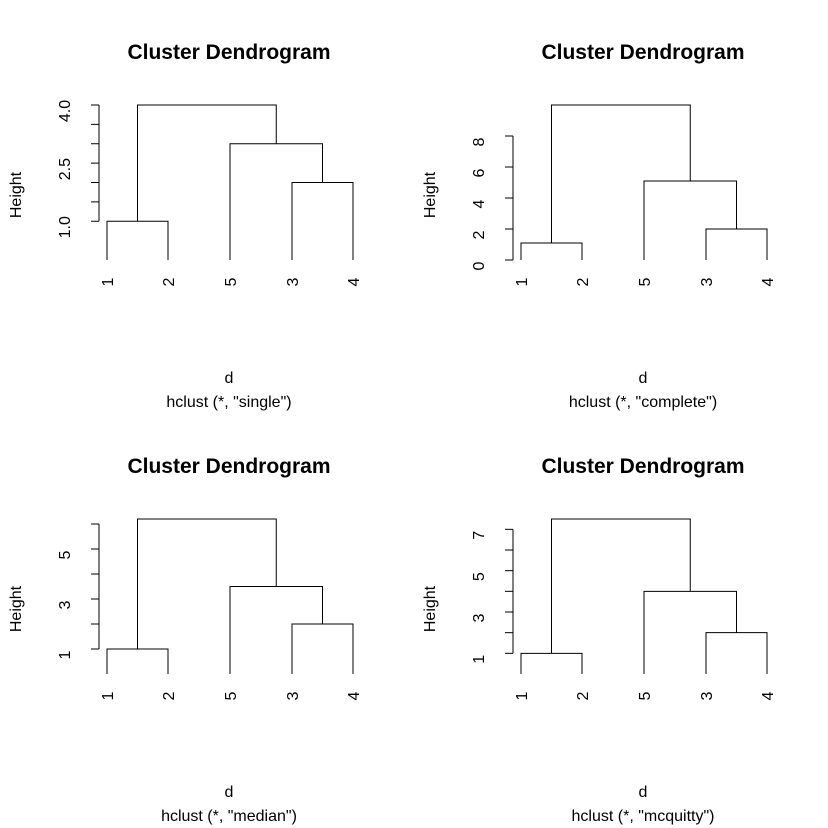  I want to click on y-tick-label: 7, so click(479, 535).